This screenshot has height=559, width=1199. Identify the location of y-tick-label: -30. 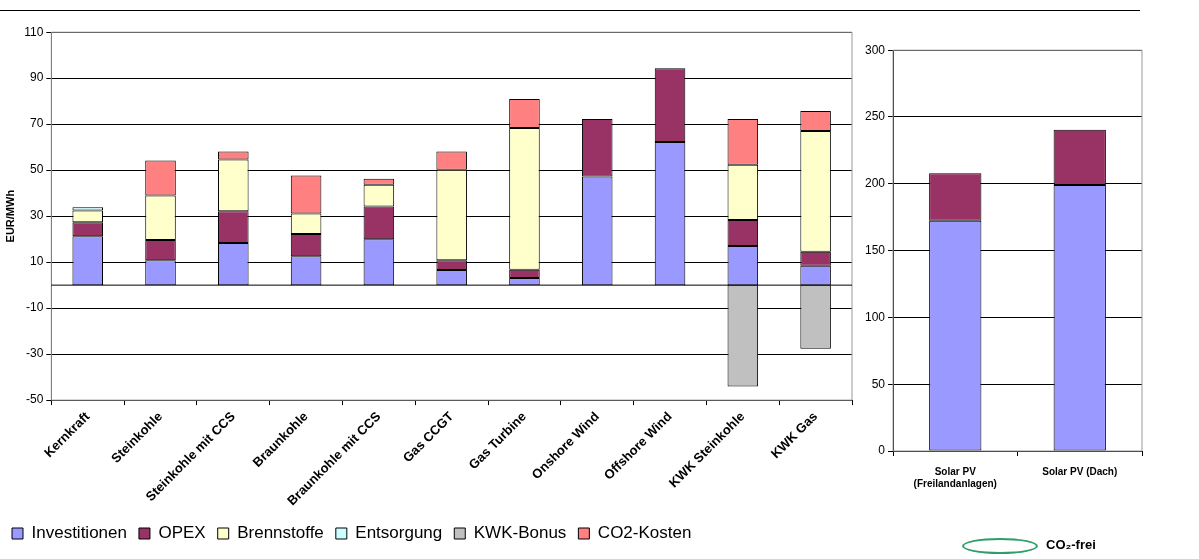
(34, 353).